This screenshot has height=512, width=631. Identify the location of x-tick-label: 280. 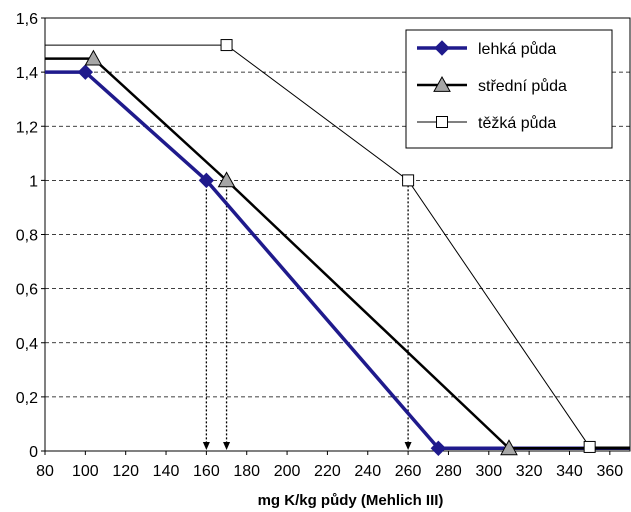
(448, 471).